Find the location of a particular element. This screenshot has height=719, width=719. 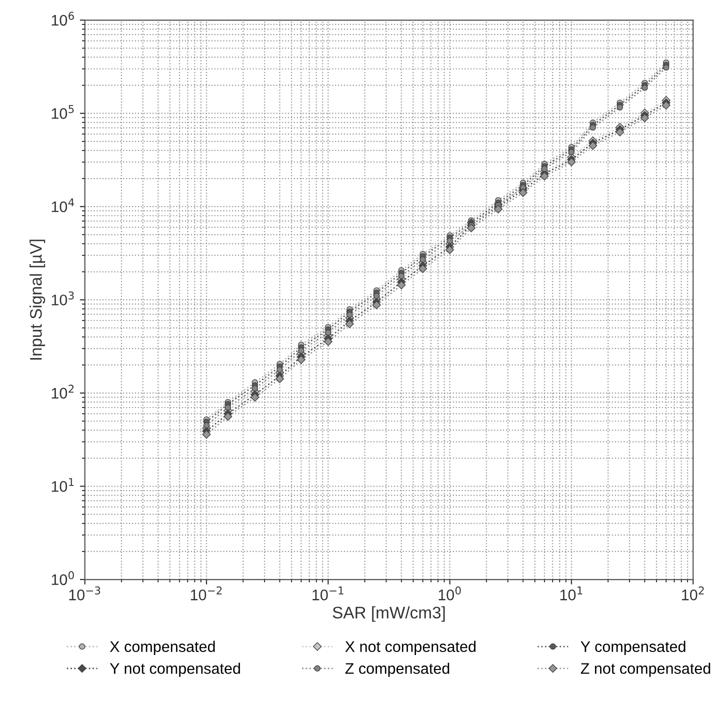

x-tick-label: 10$^{2}$ is located at coordinates (693, 593).